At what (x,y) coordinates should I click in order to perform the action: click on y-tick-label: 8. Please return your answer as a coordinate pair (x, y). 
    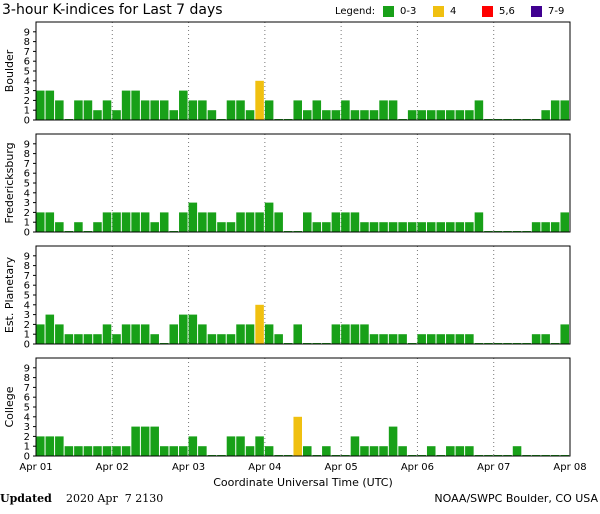
    Looking at the image, I should click on (27, 378).